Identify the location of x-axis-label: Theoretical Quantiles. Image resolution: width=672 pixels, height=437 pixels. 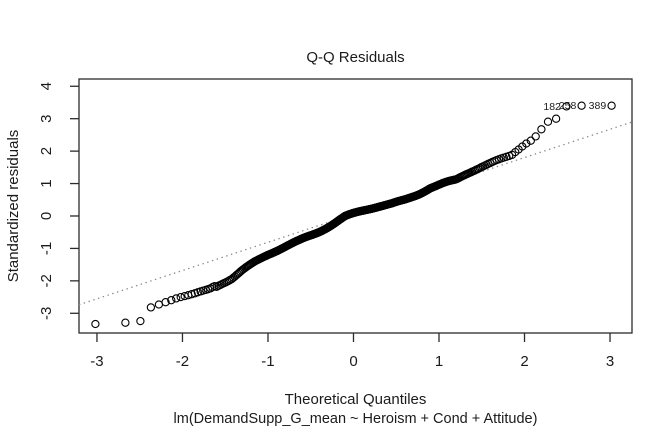
(356, 399).